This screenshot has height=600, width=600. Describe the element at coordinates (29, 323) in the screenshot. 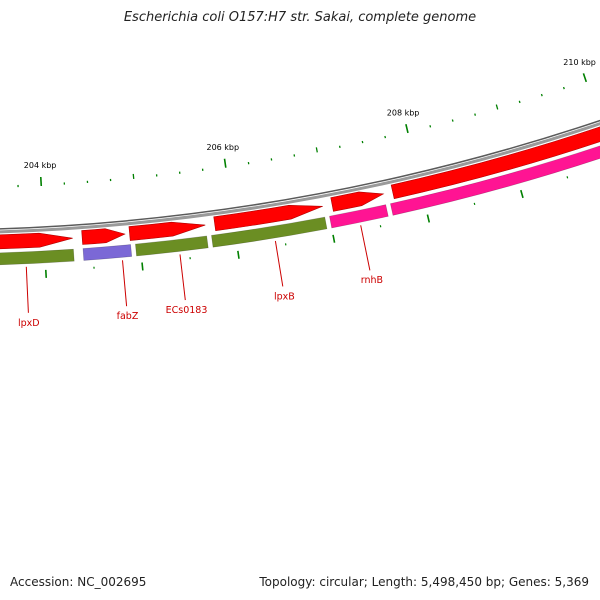

I see `gene-label-lpxD: lpxD` at that location.